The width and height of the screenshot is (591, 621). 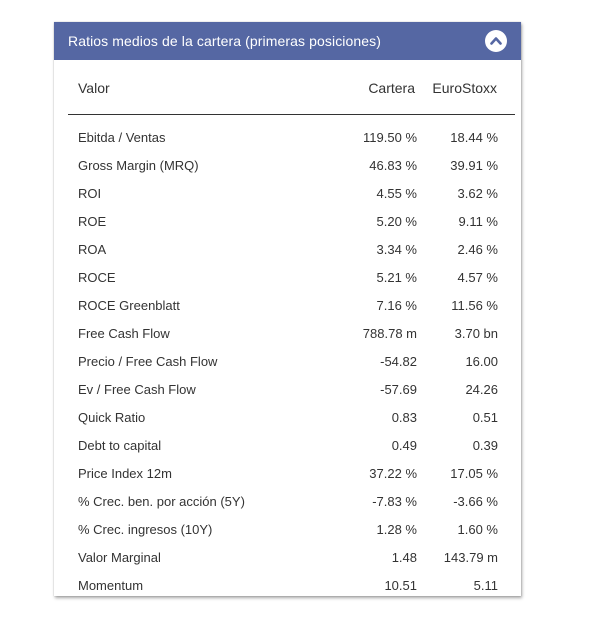 What do you see at coordinates (394, 501) in the screenshot?
I see `cartera-value: -7.83 %` at bounding box center [394, 501].